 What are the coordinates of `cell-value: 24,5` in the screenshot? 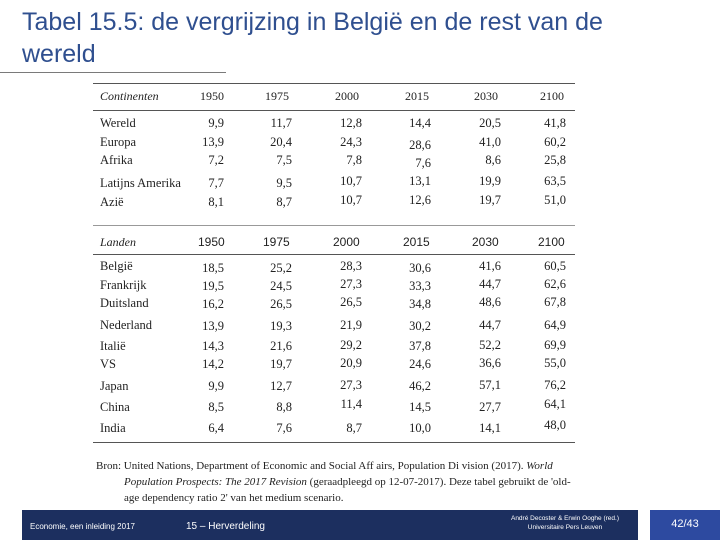 It's located at (281, 286).